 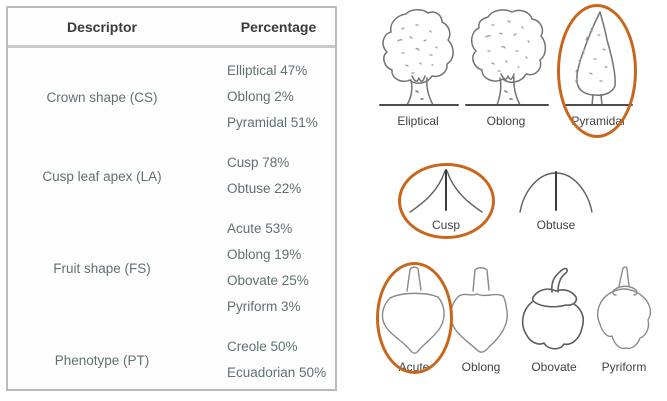 I want to click on fruit-label-oblong: Oblong, so click(x=481, y=367).